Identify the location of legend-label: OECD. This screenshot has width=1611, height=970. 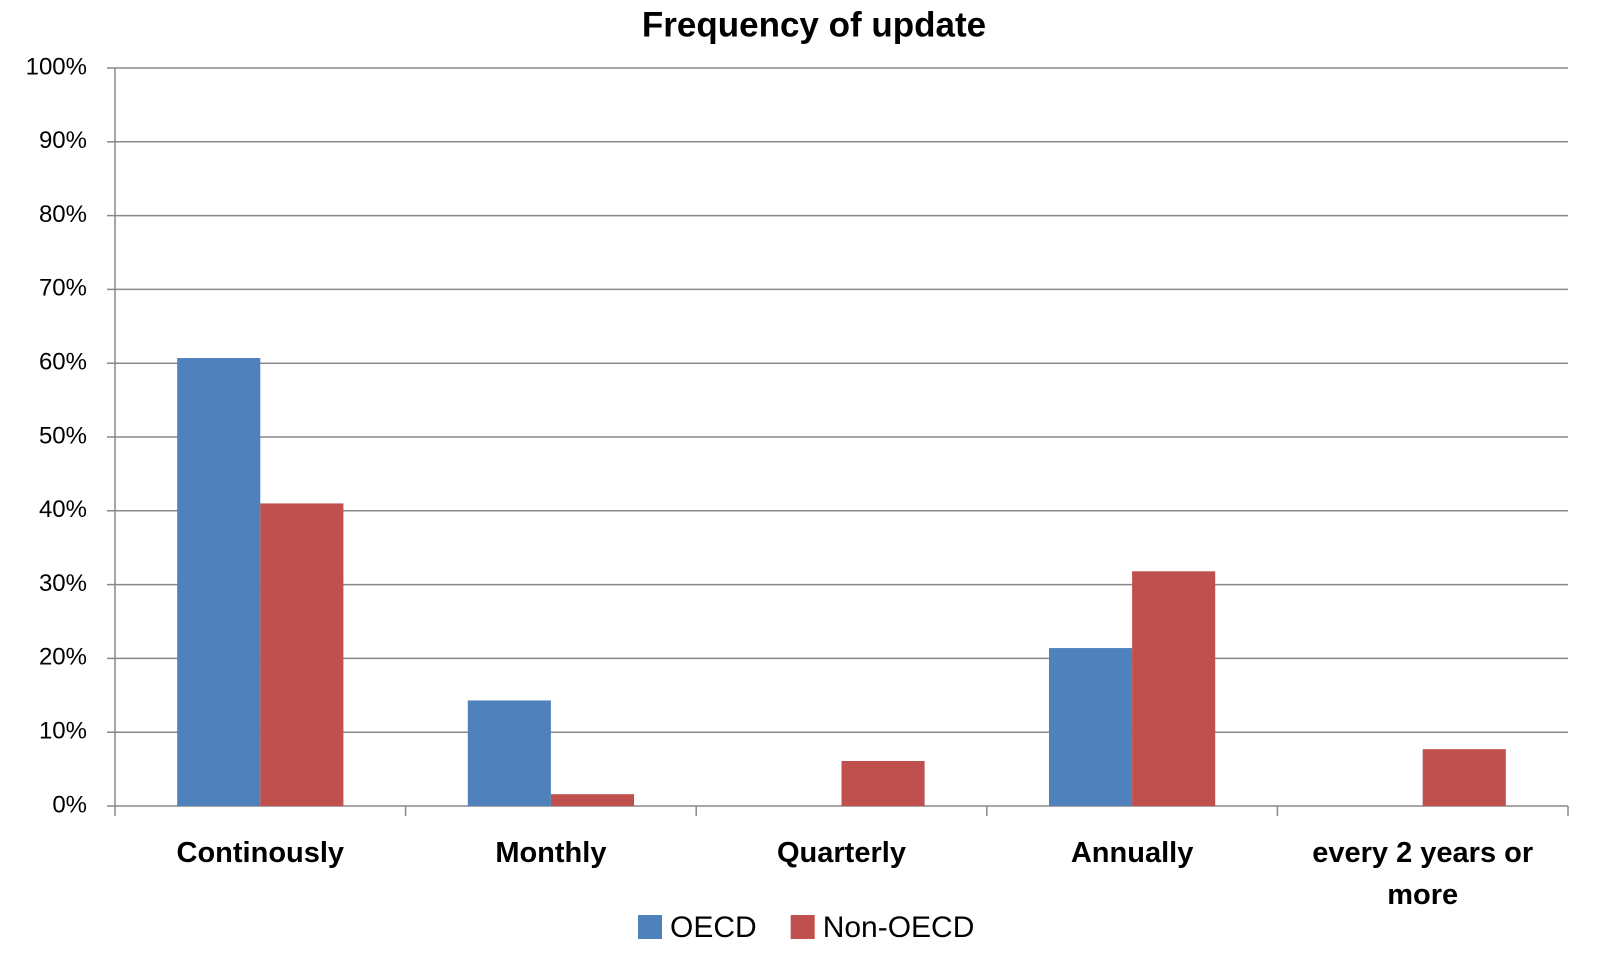
(713, 927).